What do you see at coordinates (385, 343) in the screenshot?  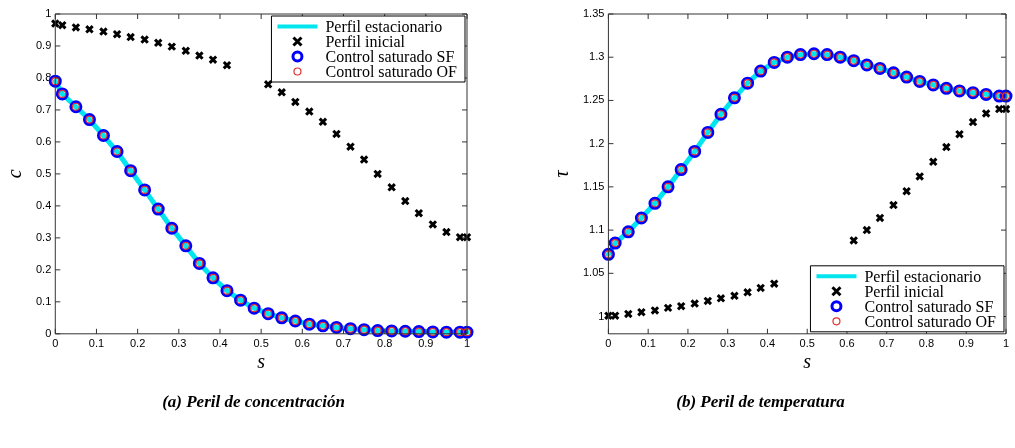 I see `x-tick-label: 0.8` at bounding box center [385, 343].